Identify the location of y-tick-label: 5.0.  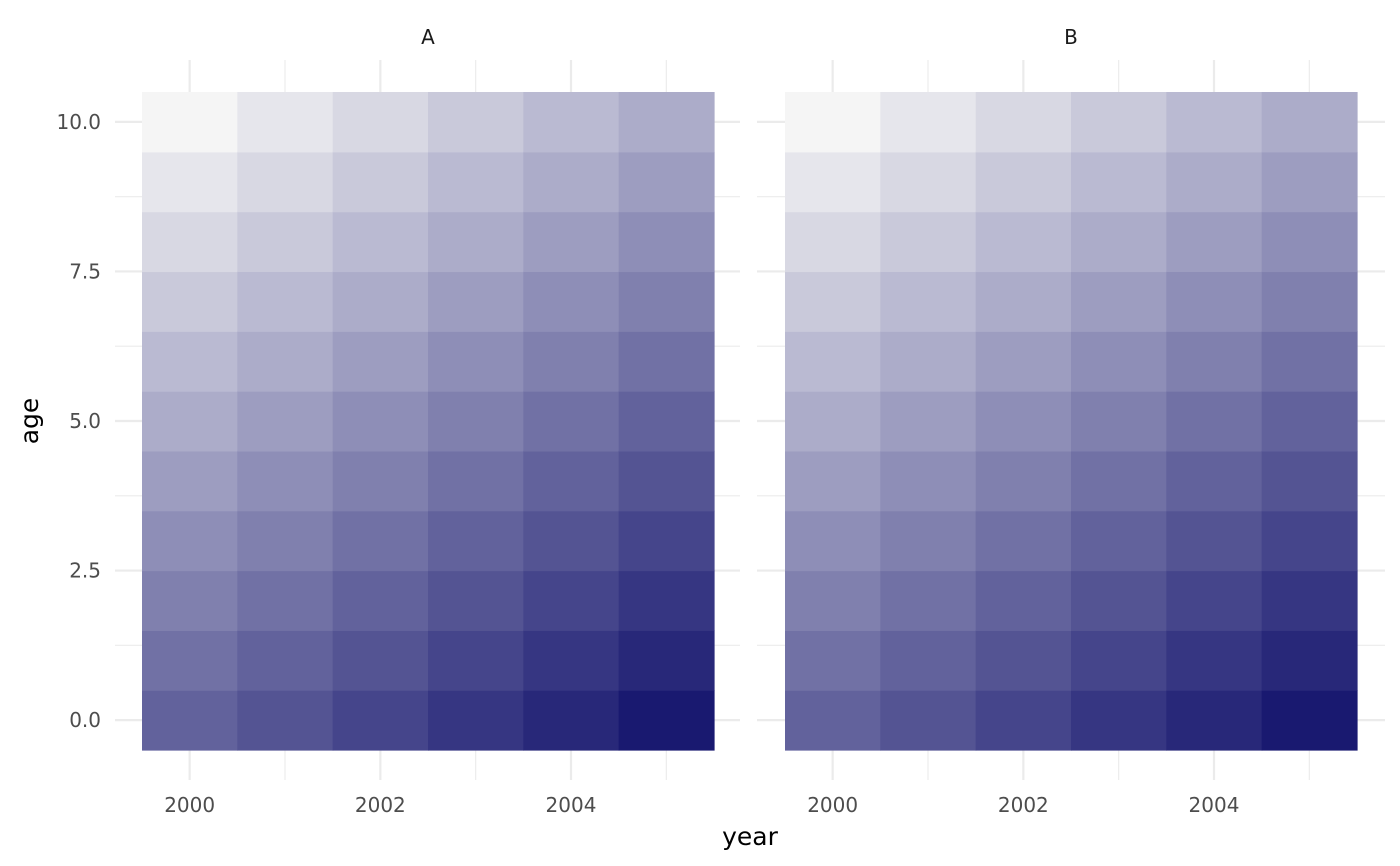
(85, 421).